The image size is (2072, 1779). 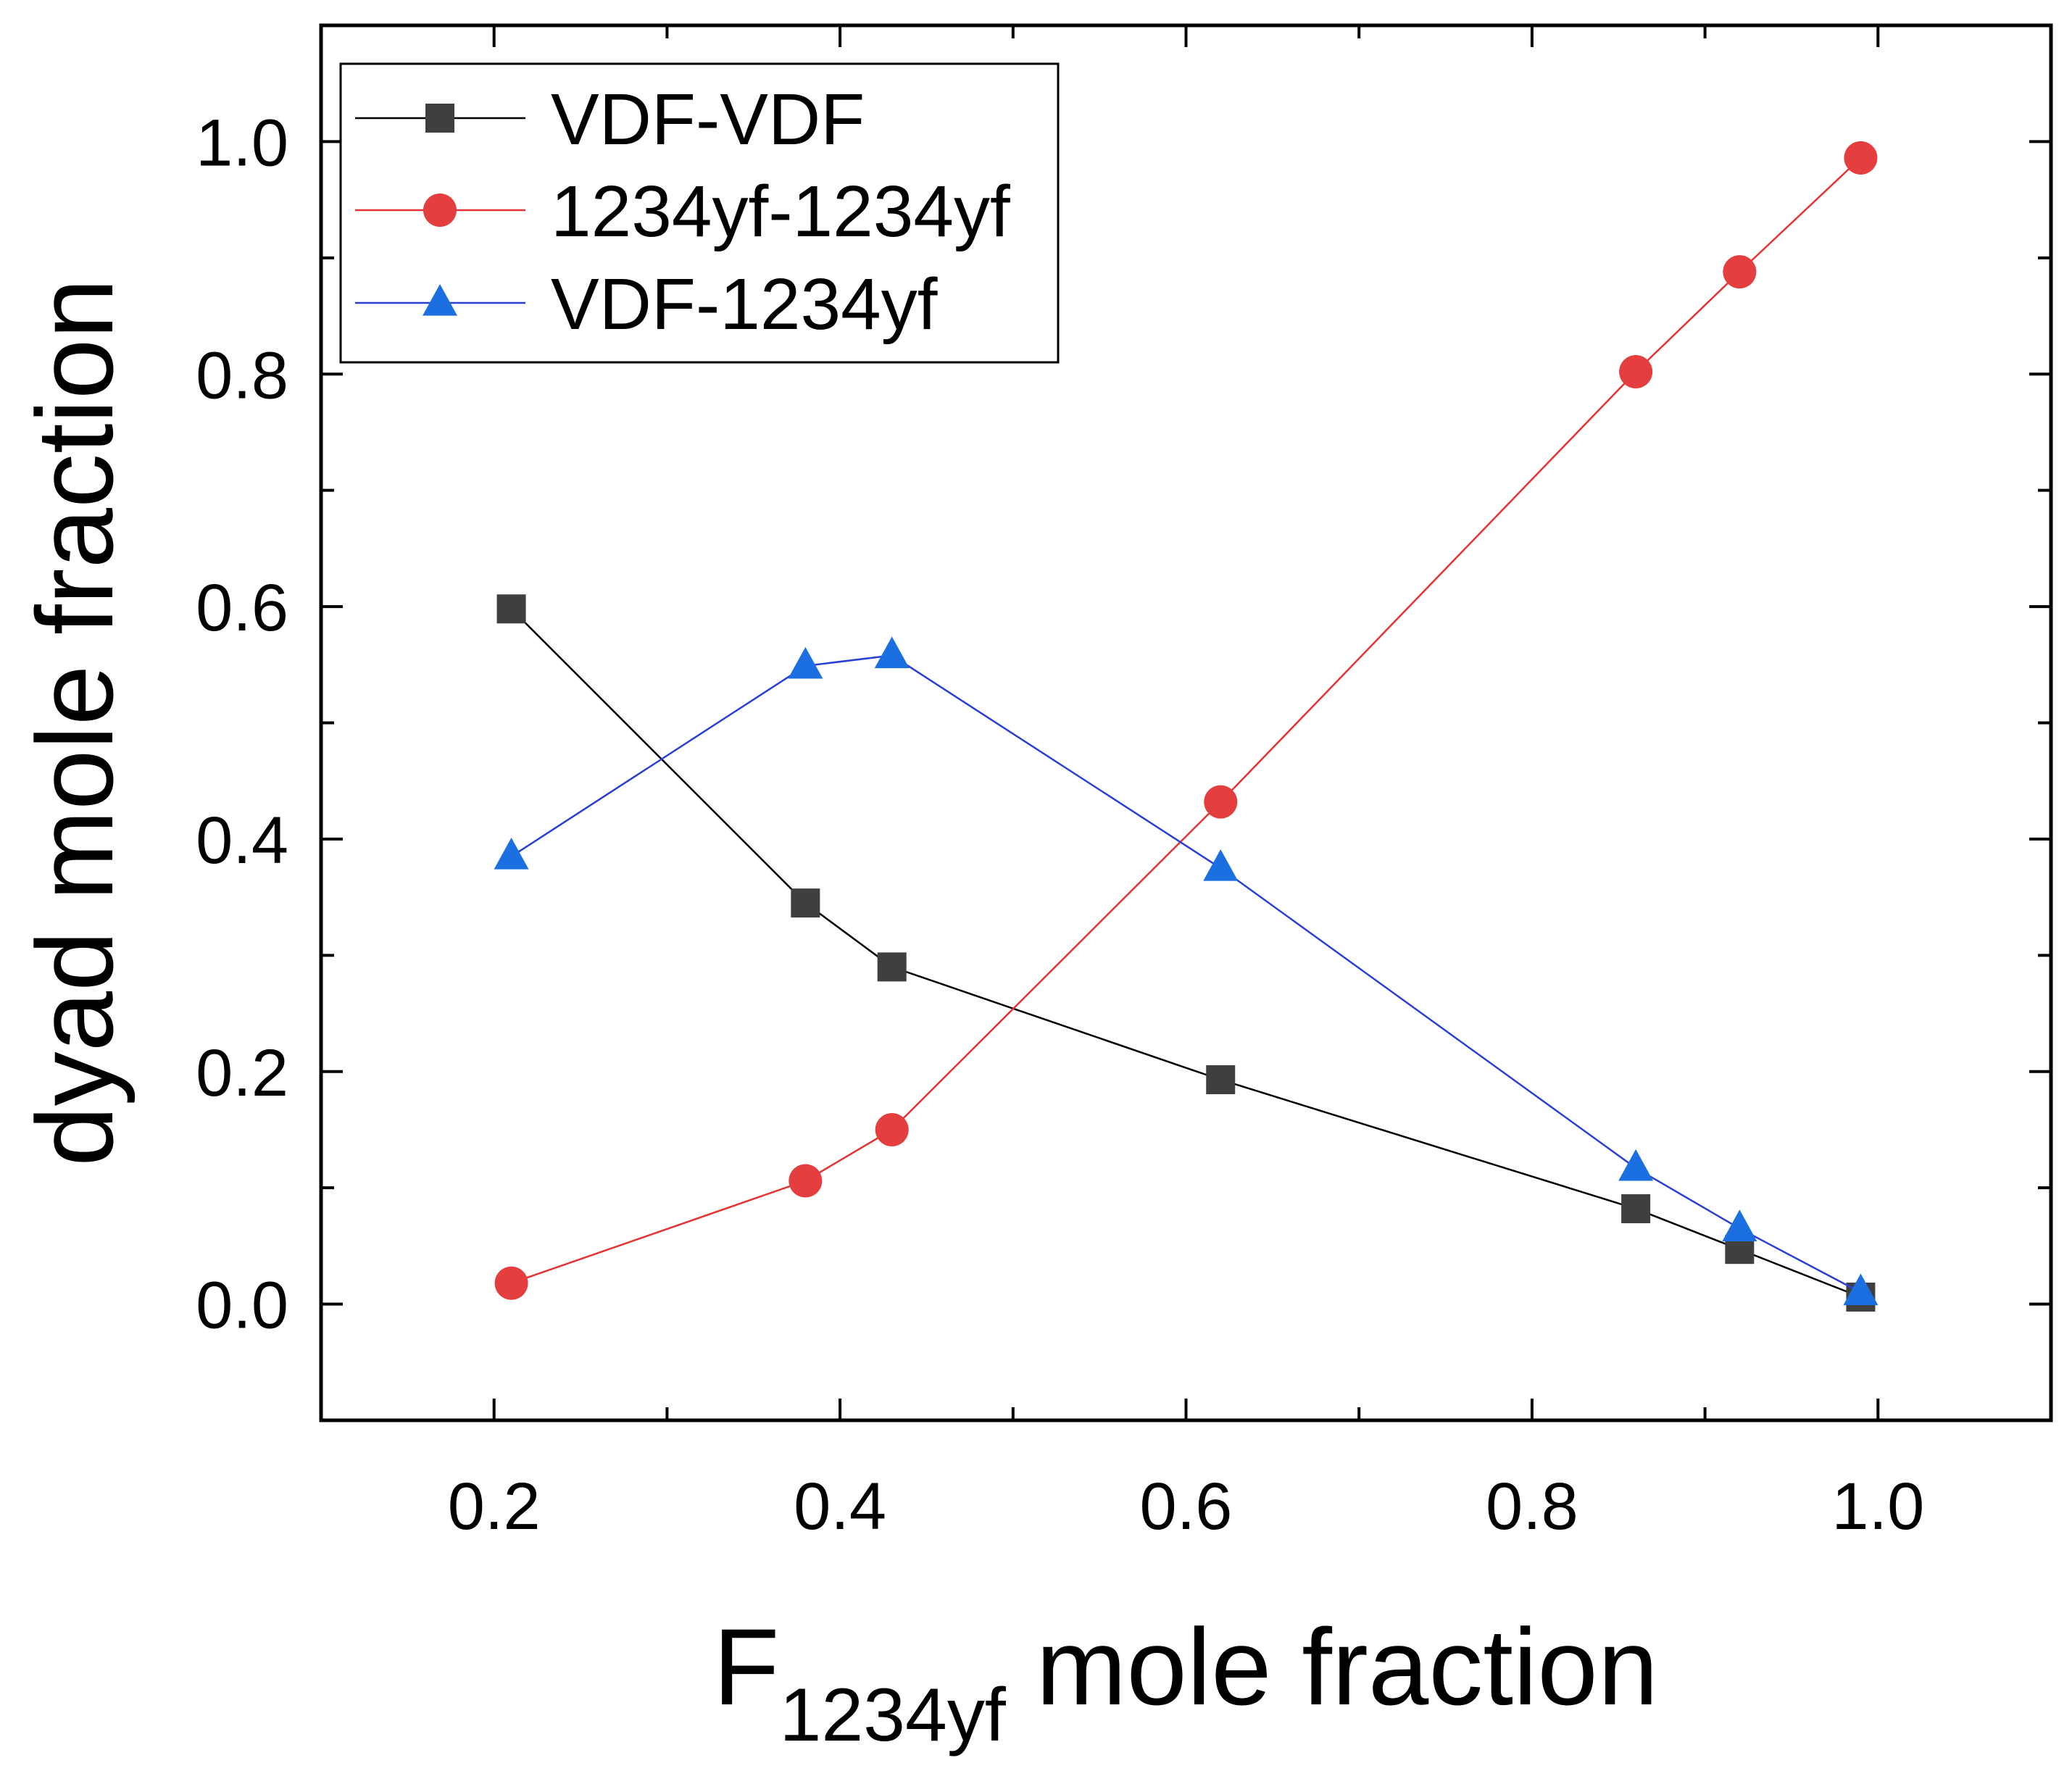 I want to click on legend: VDF-VDF 1234yf-1234yf VDF-1234yf, so click(x=699, y=213).